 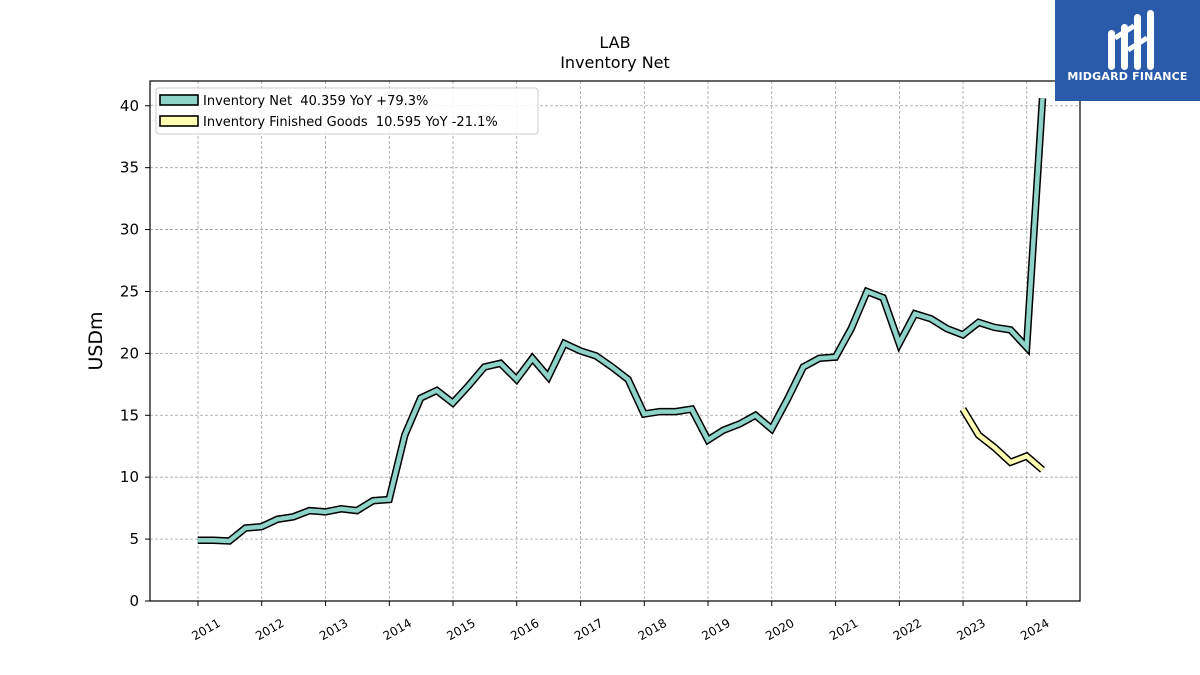 I want to click on legend-label: Inventory Net 40.359 YoY +79.3%, so click(x=315, y=101).